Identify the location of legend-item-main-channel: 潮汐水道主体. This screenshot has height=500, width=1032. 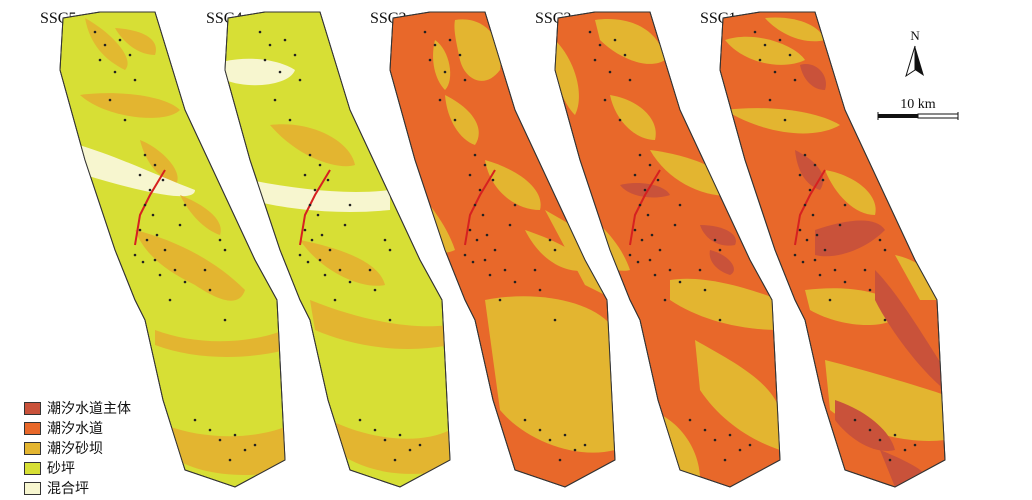
(77, 408).